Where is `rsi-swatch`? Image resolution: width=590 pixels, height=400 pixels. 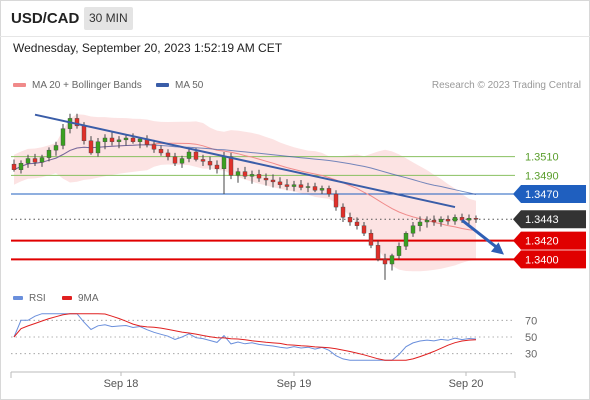 rsi-swatch is located at coordinates (18, 298).